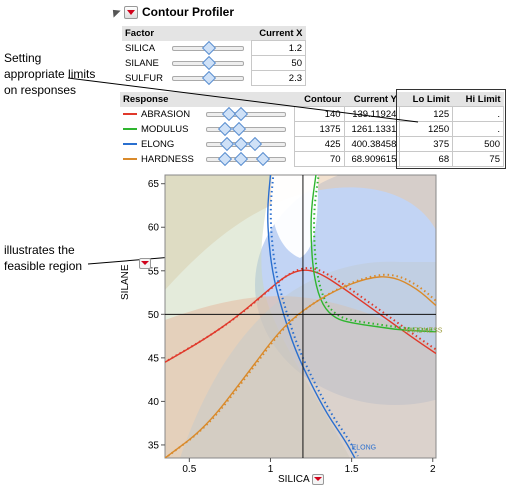 Image resolution: width=511 pixels, height=490 pixels. Describe the element at coordinates (245, 159) in the screenshot. I see `hardness-slider` at that location.